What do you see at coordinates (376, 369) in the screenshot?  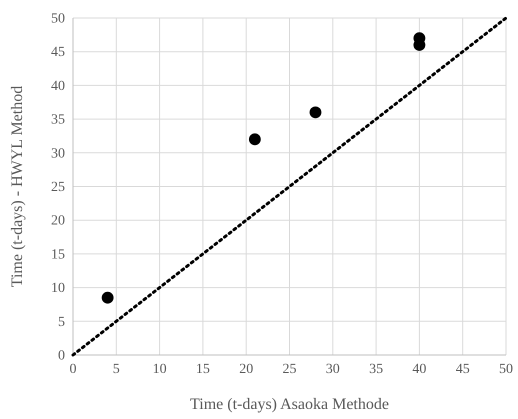 I see `x-tick-label: 35` at bounding box center [376, 369].